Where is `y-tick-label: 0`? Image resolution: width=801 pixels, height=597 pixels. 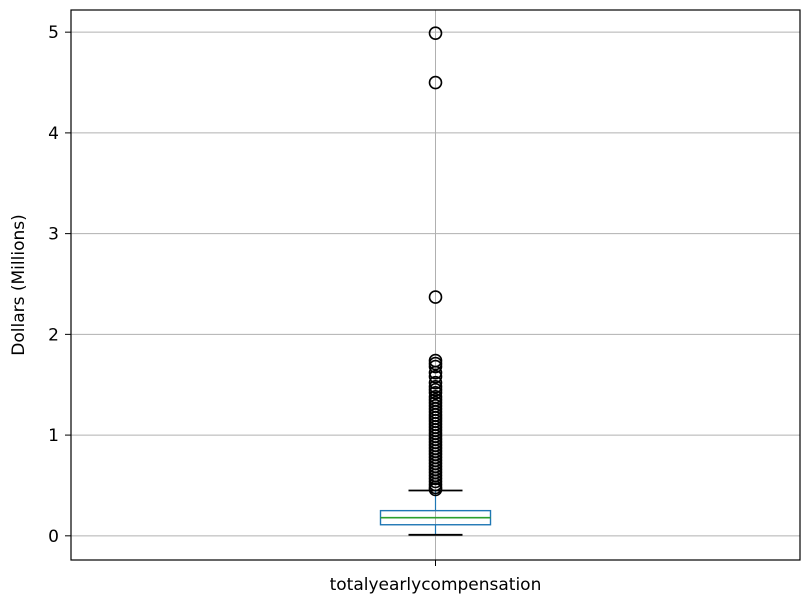 y-tick-label: 0 is located at coordinates (53, 537).